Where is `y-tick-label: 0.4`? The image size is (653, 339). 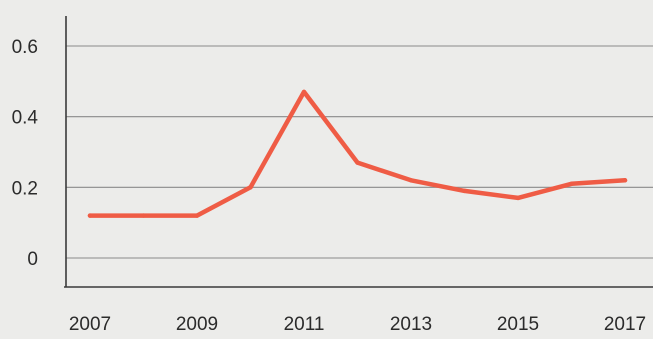 y-tick-label: 0.4 is located at coordinates (25, 118).